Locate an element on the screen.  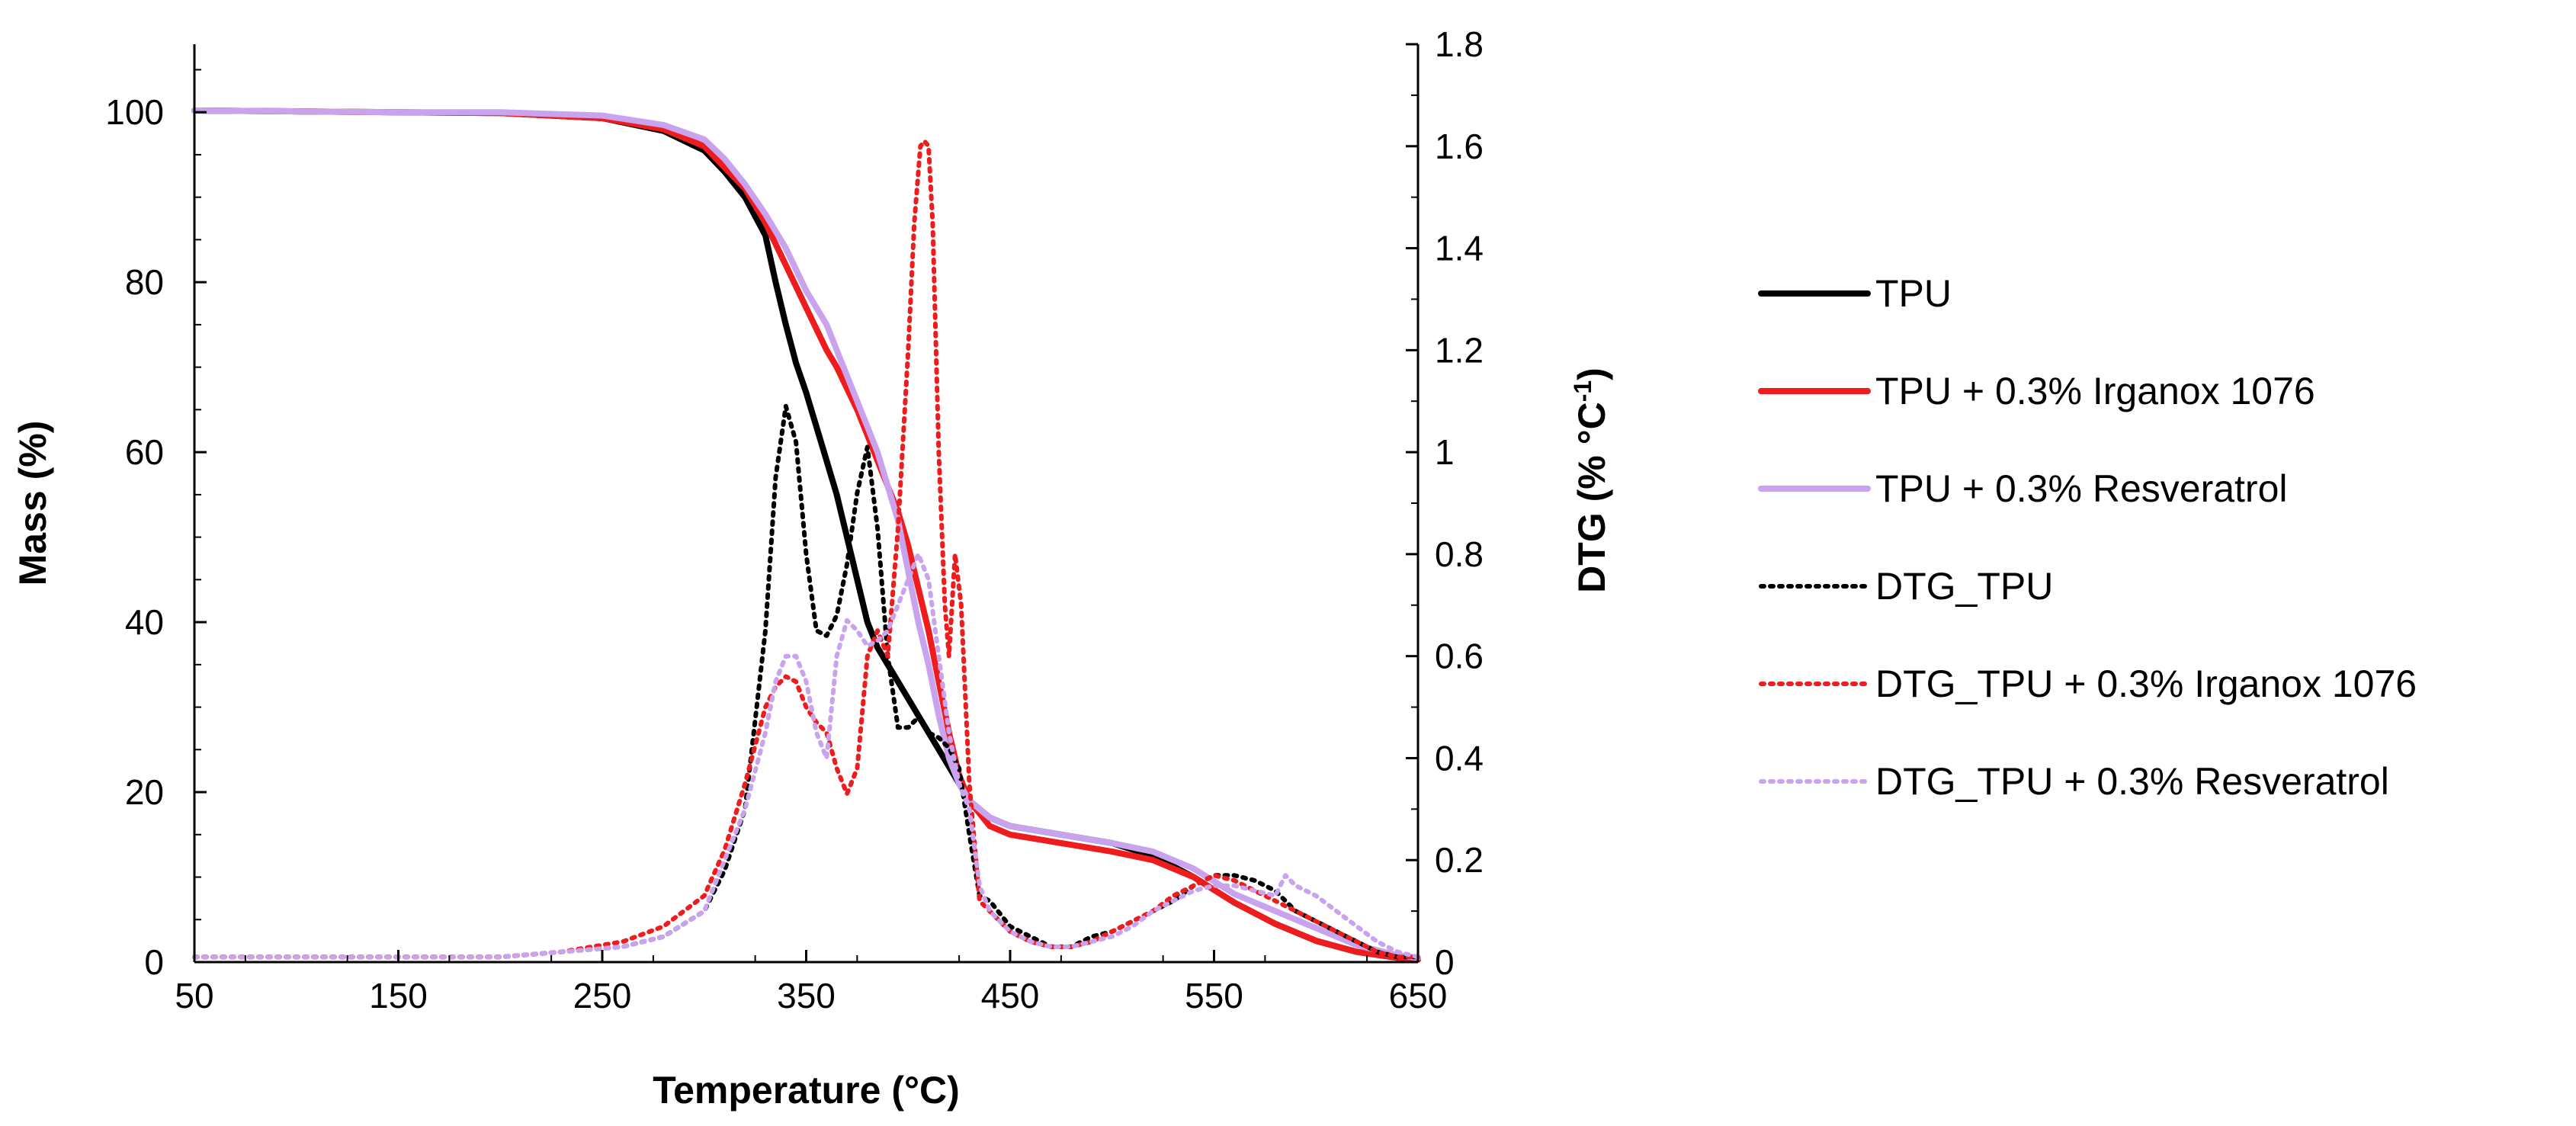
x-tick-label: 250 is located at coordinates (602, 995).